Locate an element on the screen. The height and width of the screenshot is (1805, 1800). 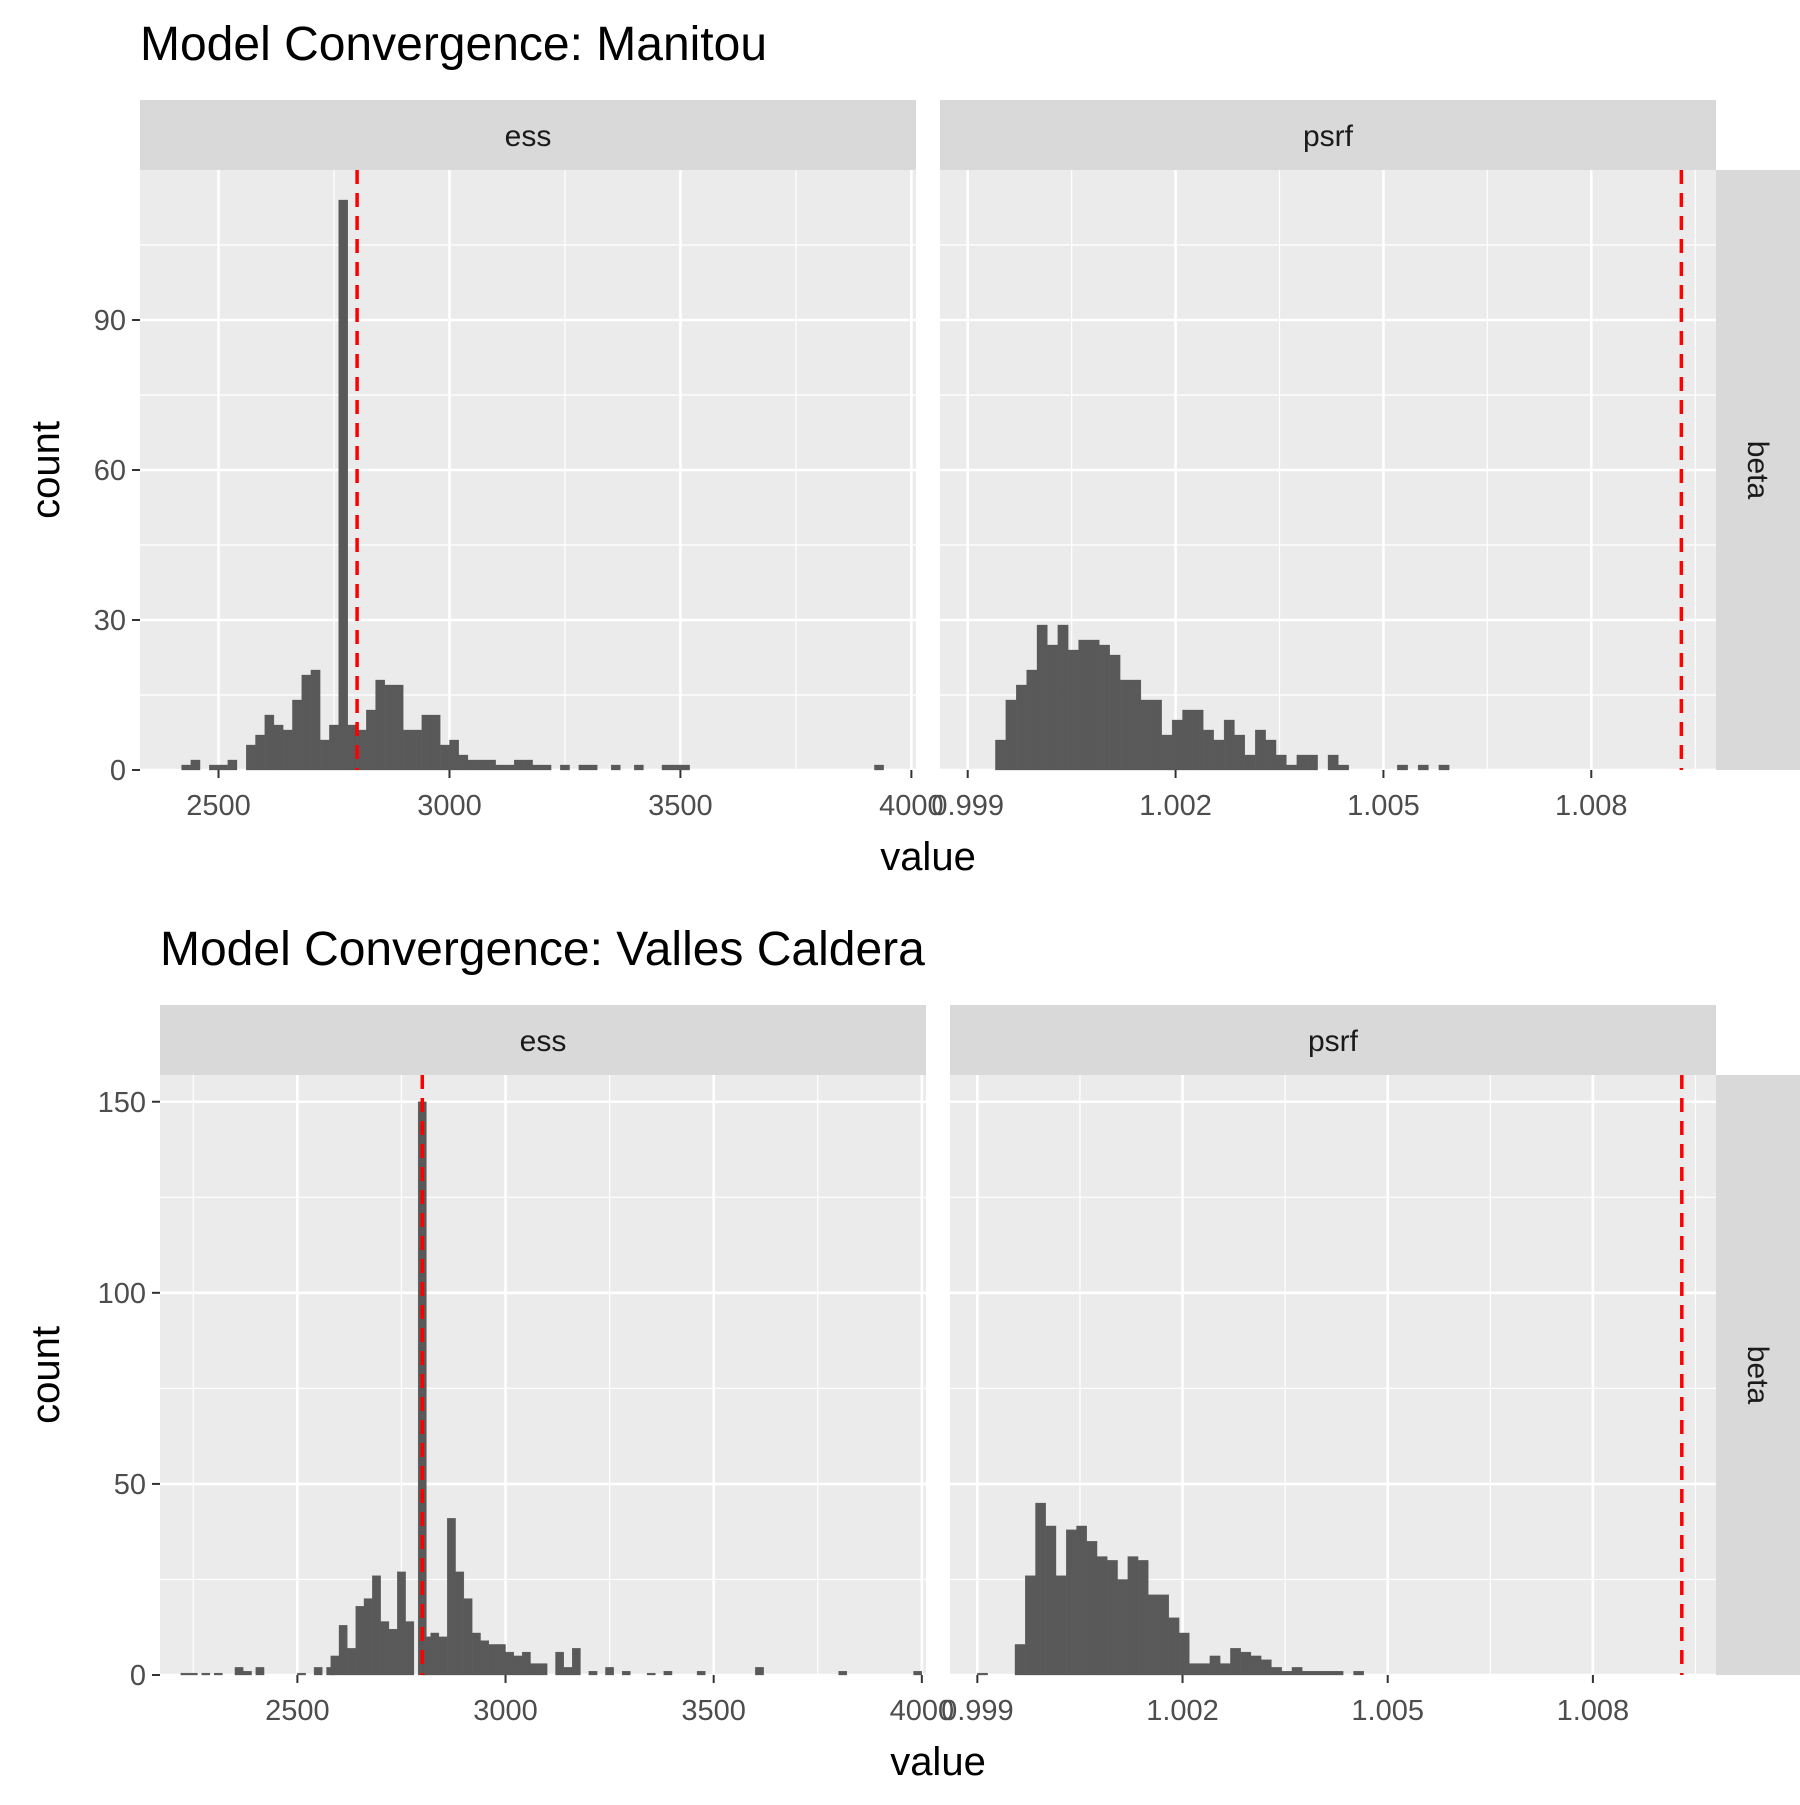
row-facet-strip is located at coordinates (1758, 470).